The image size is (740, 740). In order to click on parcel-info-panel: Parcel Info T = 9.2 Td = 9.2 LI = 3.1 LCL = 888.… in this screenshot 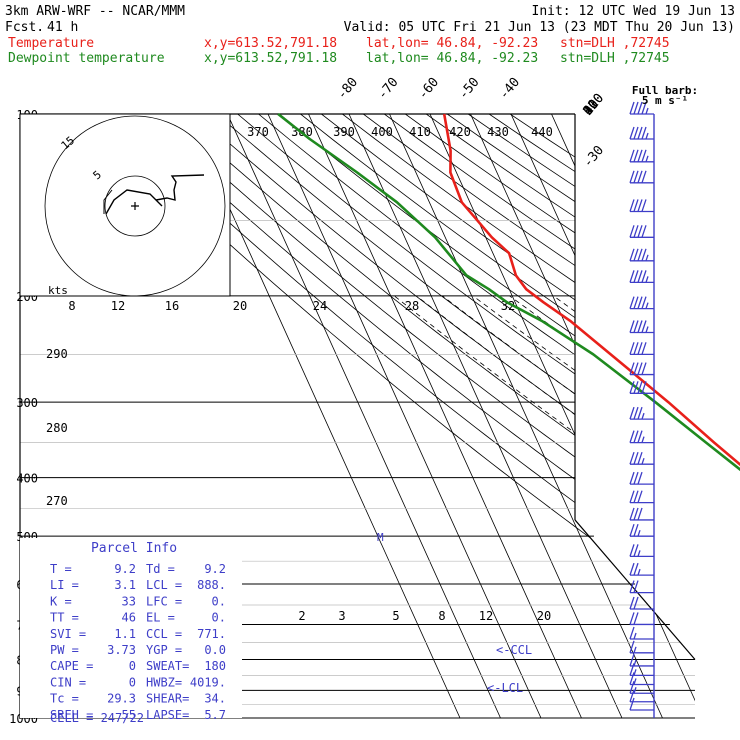, I will do `click(131, 631)`.